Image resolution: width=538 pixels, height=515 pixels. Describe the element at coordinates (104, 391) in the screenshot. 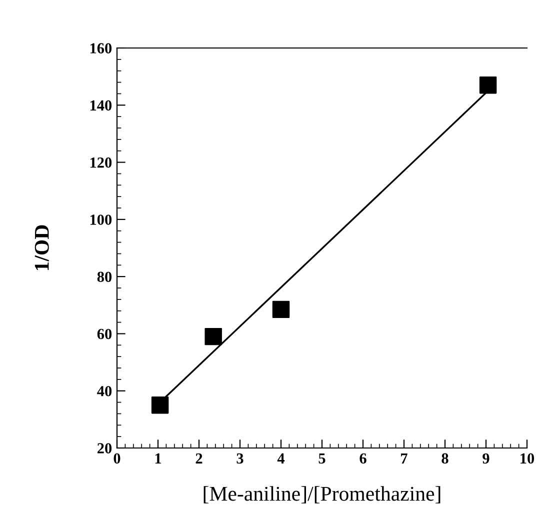

I see `y-tick-label: 40` at that location.